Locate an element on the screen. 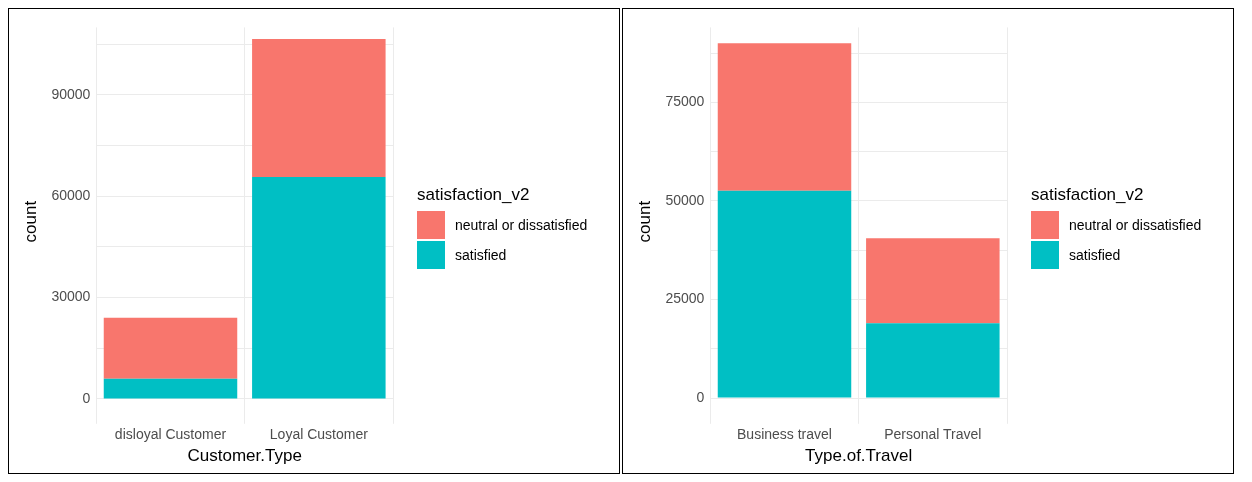 This screenshot has height=482, width=1252. y-tick-label: 75000 is located at coordinates (685, 101).